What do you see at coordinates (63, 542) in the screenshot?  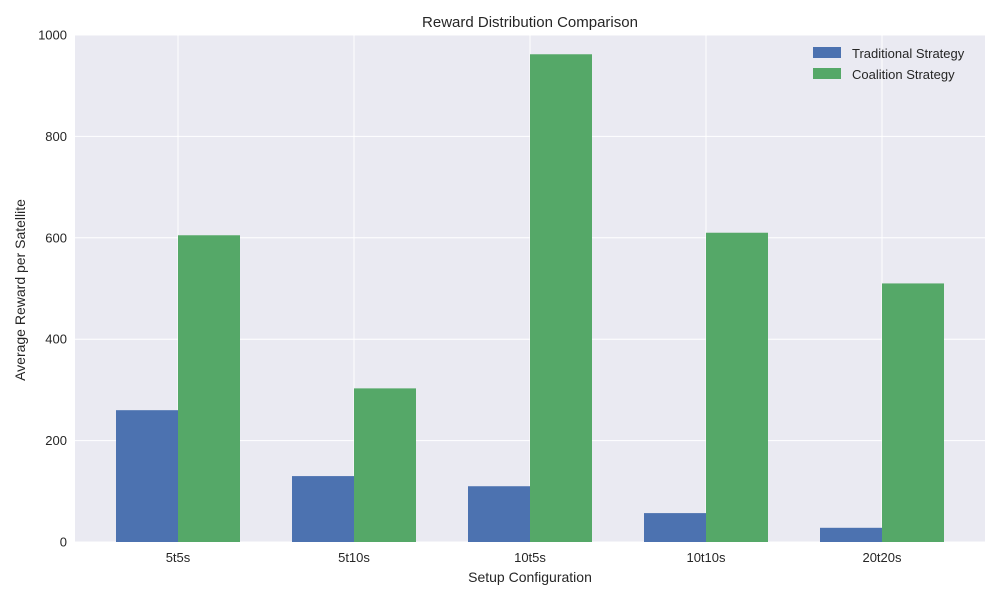 I see `y-tick-label: 0` at bounding box center [63, 542].